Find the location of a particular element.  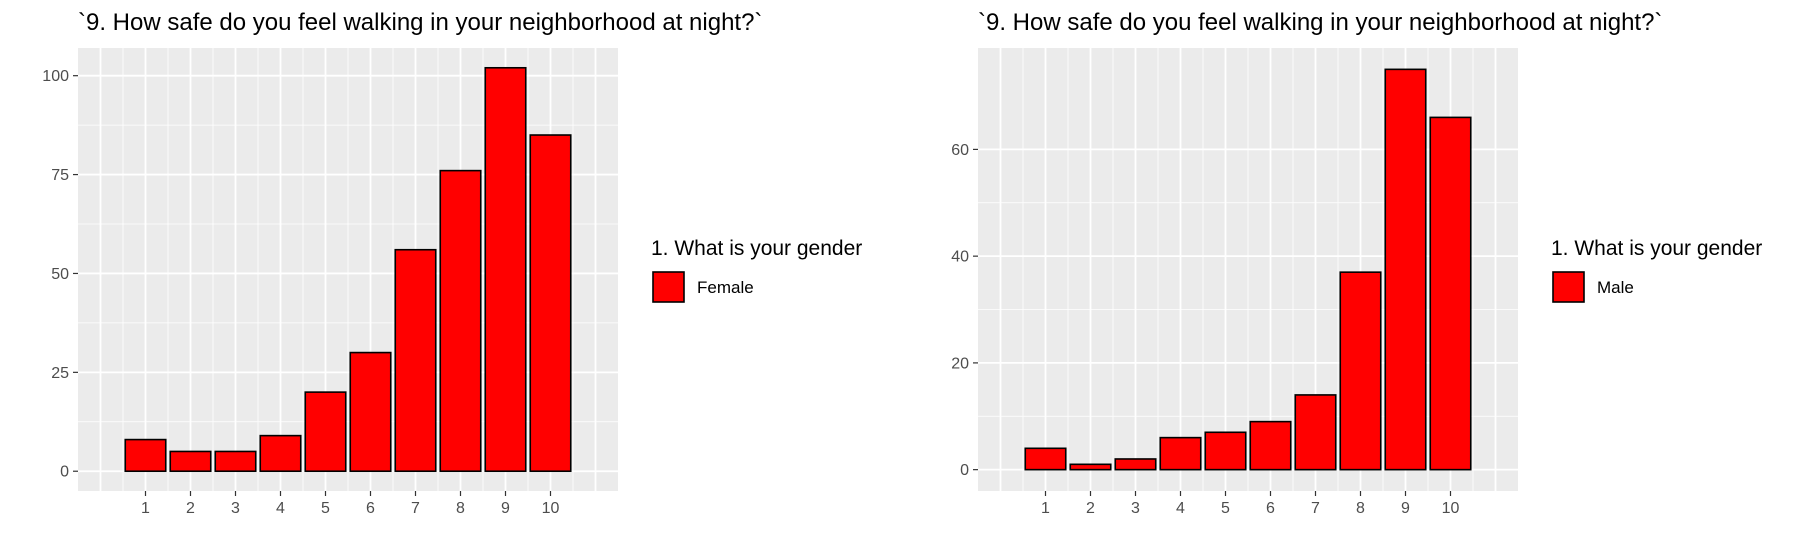

y-tick-label: 25 is located at coordinates (60, 373).